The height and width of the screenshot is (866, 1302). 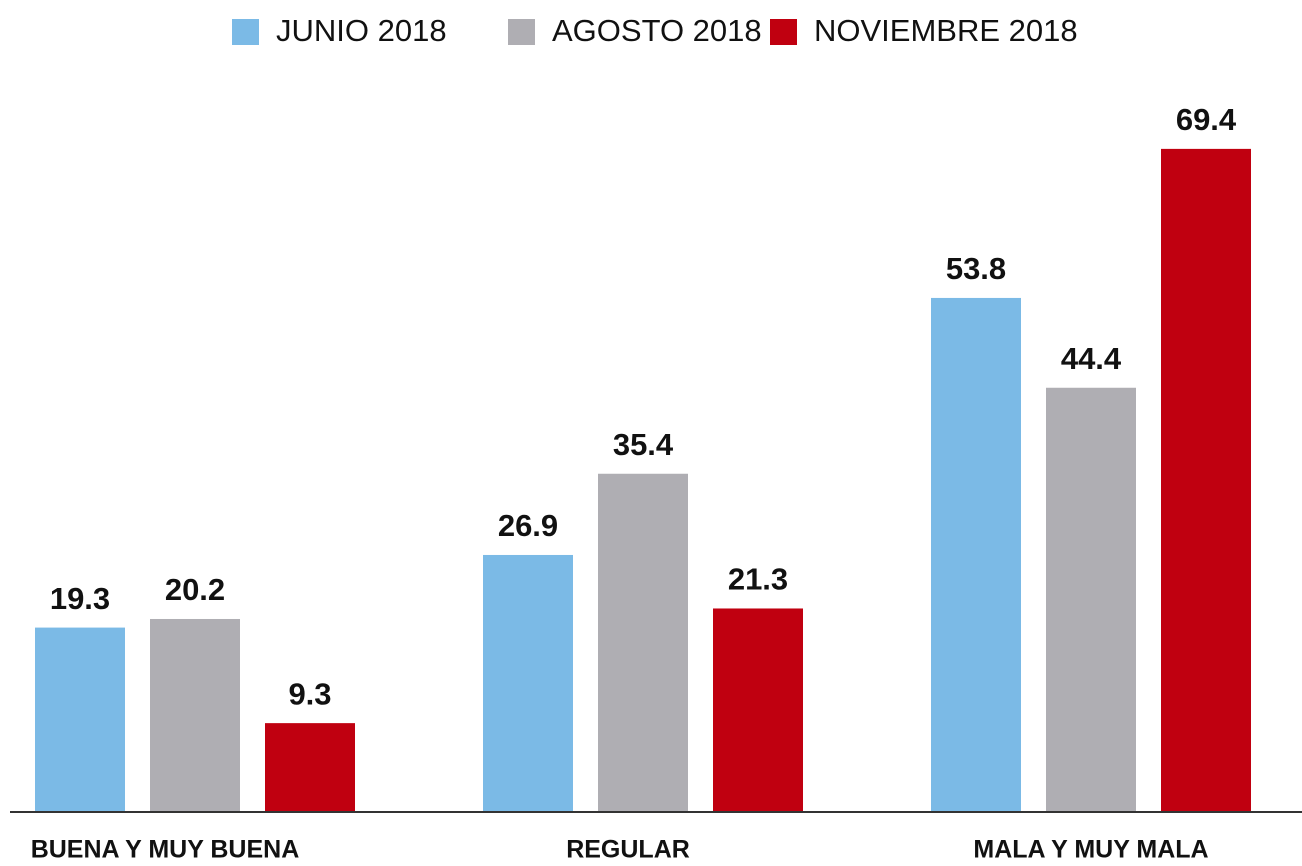 What do you see at coordinates (946, 30) in the screenshot?
I see `legend-label: NOVIEMBRE 2018` at bounding box center [946, 30].